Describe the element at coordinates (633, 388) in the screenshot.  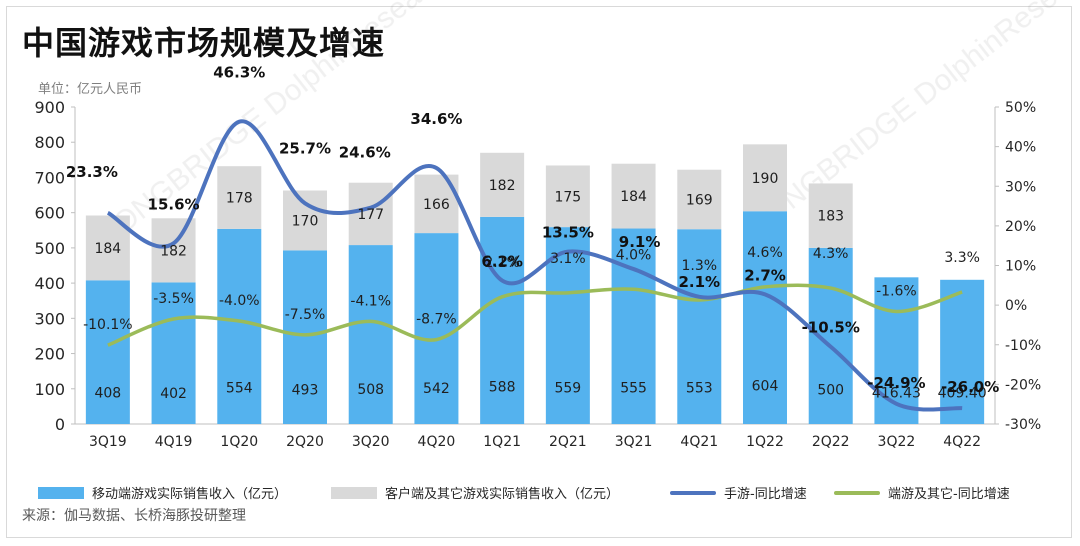
I see `bar-label-mobile-revenue: 555` at that location.